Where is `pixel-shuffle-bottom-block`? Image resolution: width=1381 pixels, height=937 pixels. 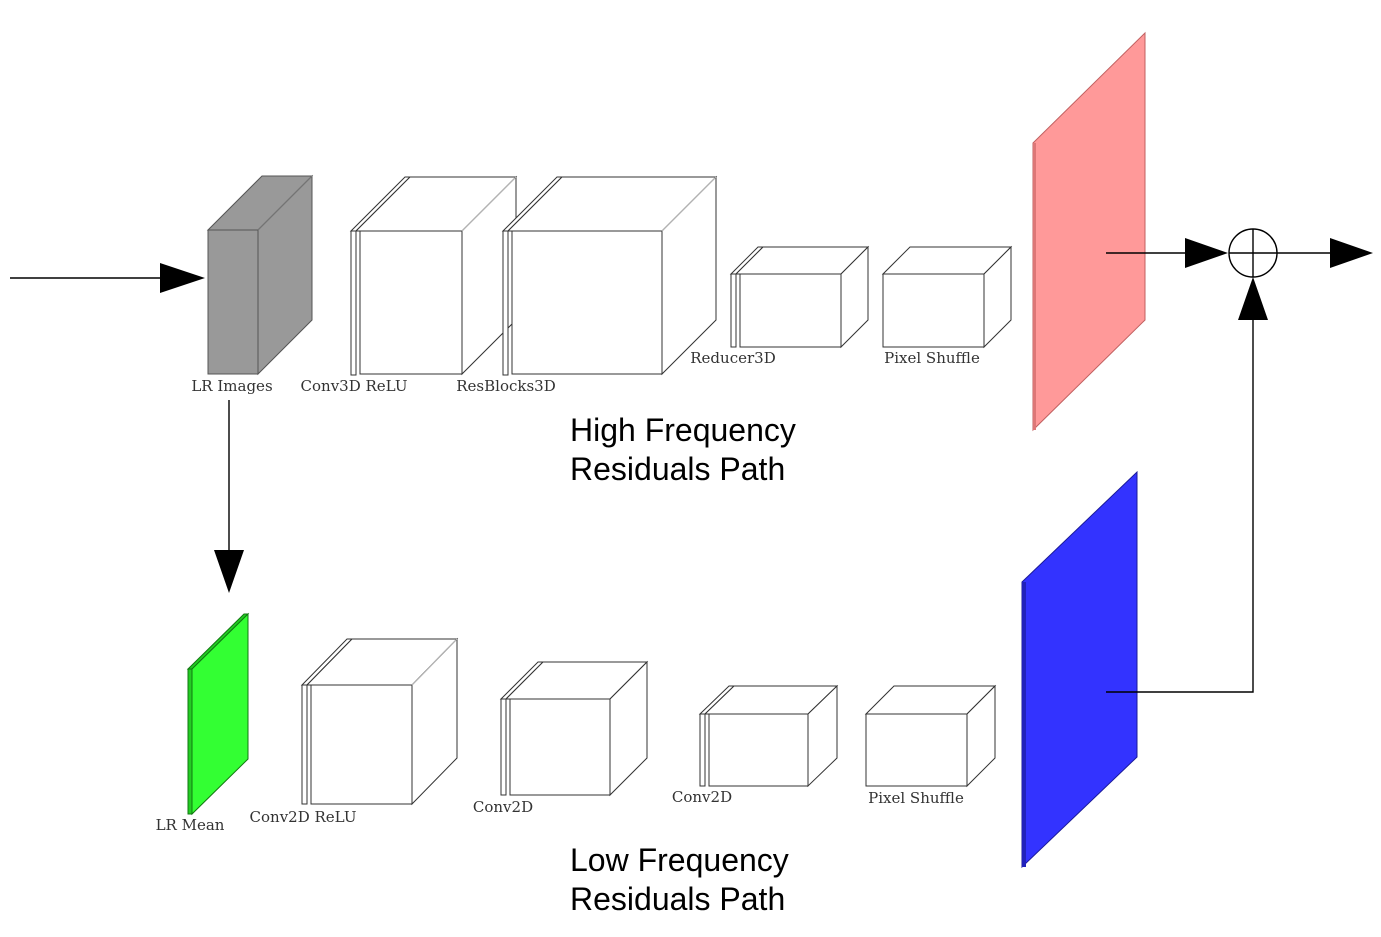 pixel-shuffle-bottom-block is located at coordinates (930, 736).